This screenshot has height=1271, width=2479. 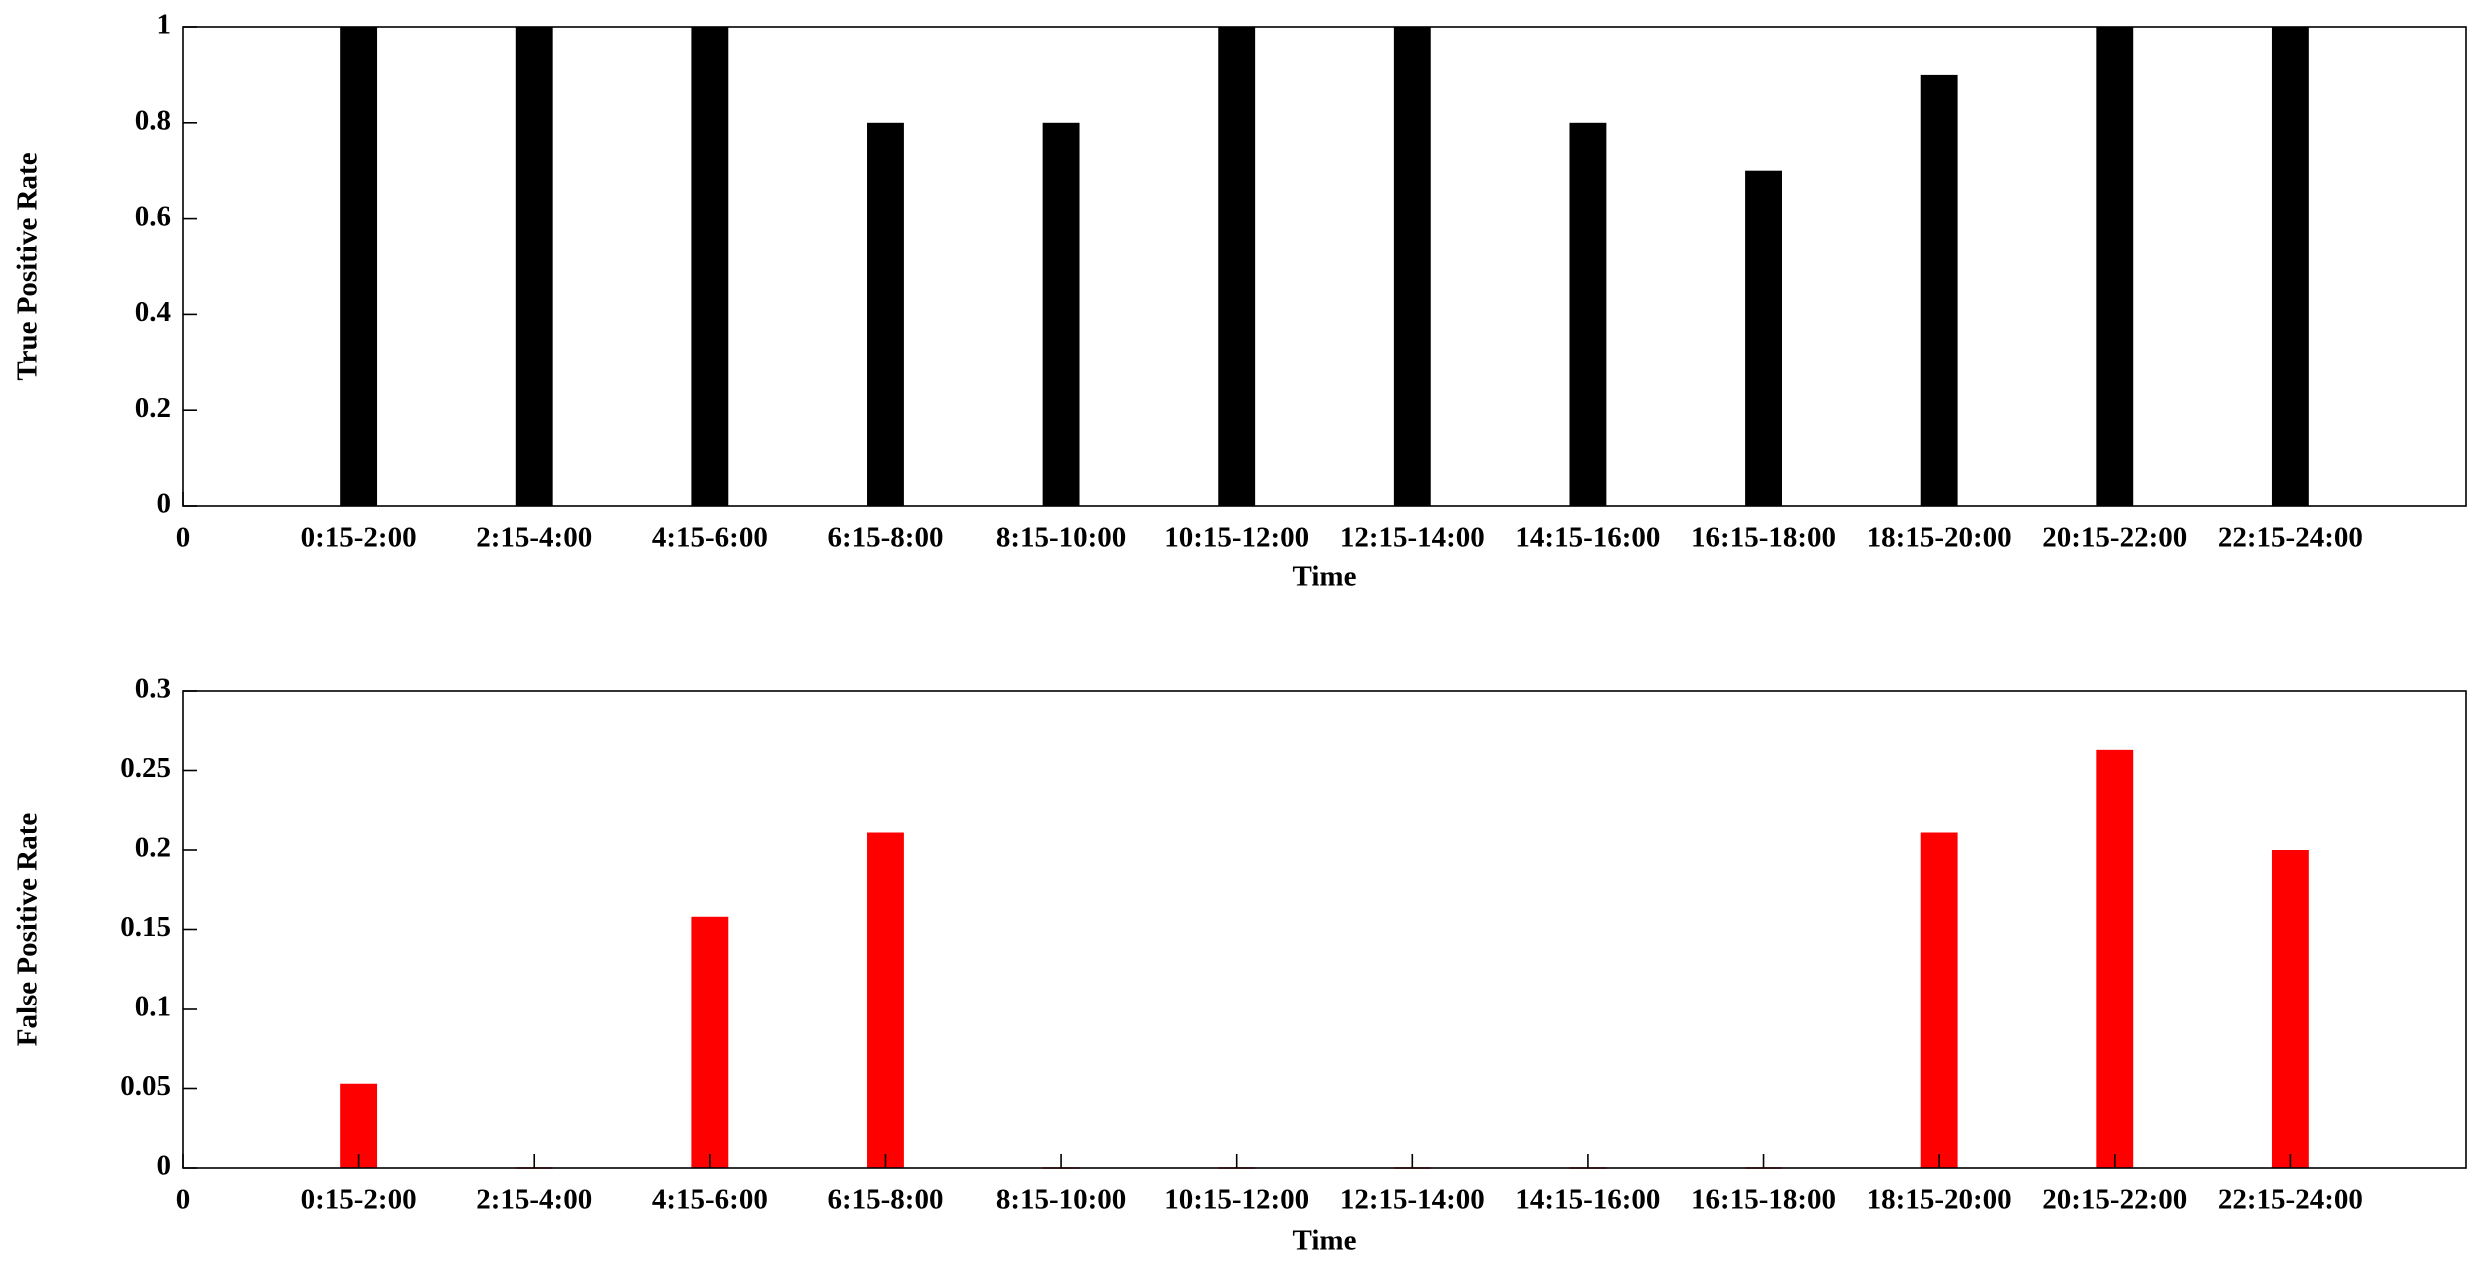 What do you see at coordinates (145, 768) in the screenshot?
I see `y-tick-label: 0.25` at bounding box center [145, 768].